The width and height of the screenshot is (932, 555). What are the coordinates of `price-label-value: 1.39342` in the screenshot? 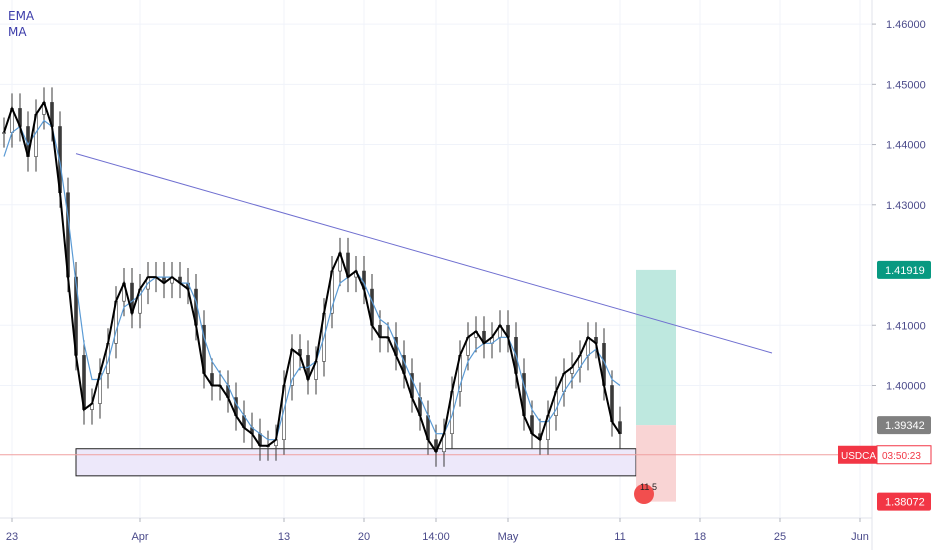 It's located at (905, 426).